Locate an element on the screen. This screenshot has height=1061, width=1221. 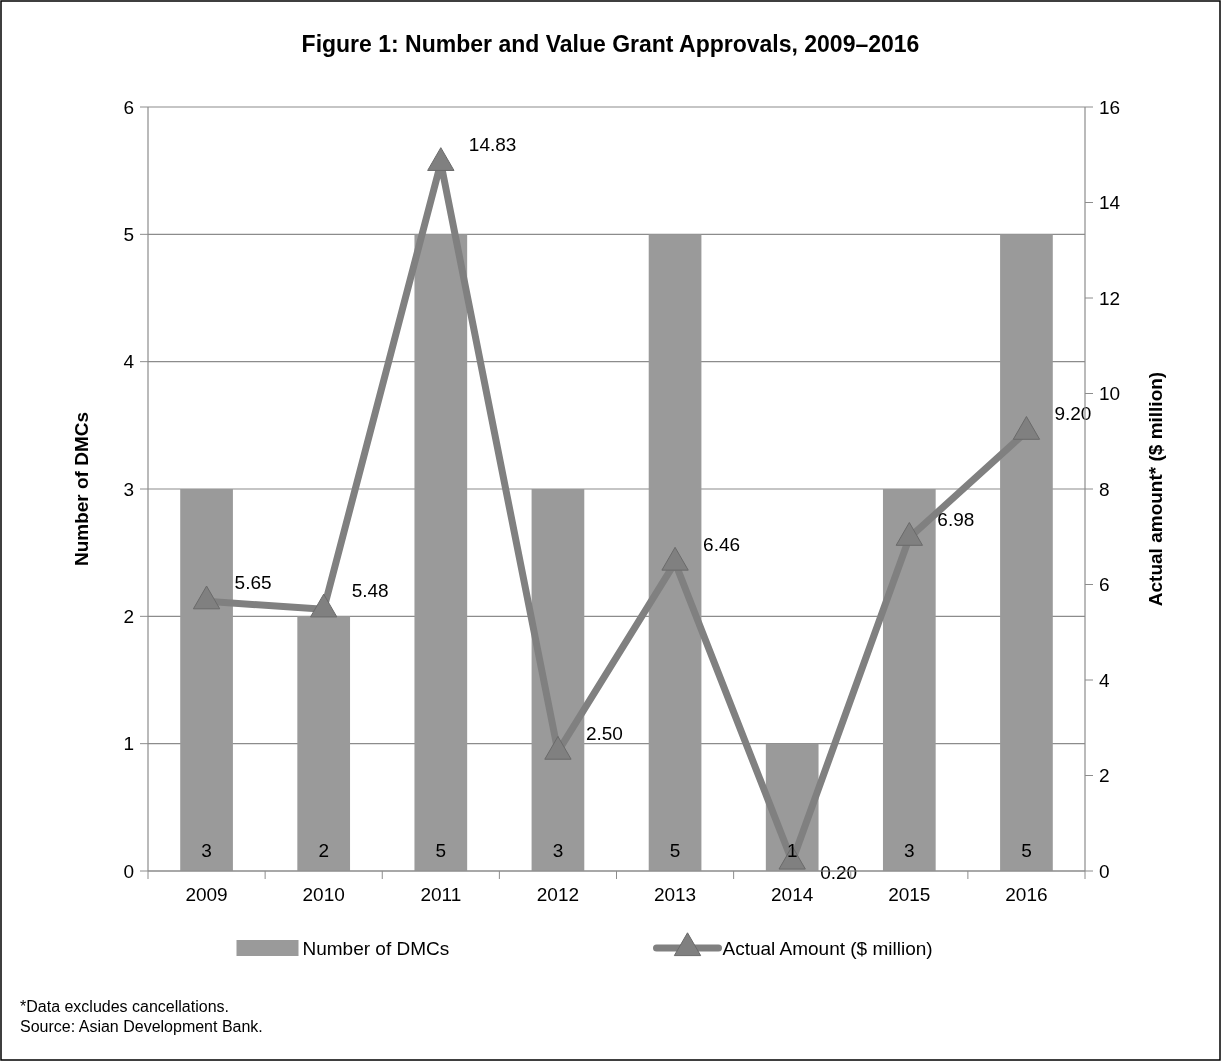
y-tick-label: 4 is located at coordinates (129, 362).